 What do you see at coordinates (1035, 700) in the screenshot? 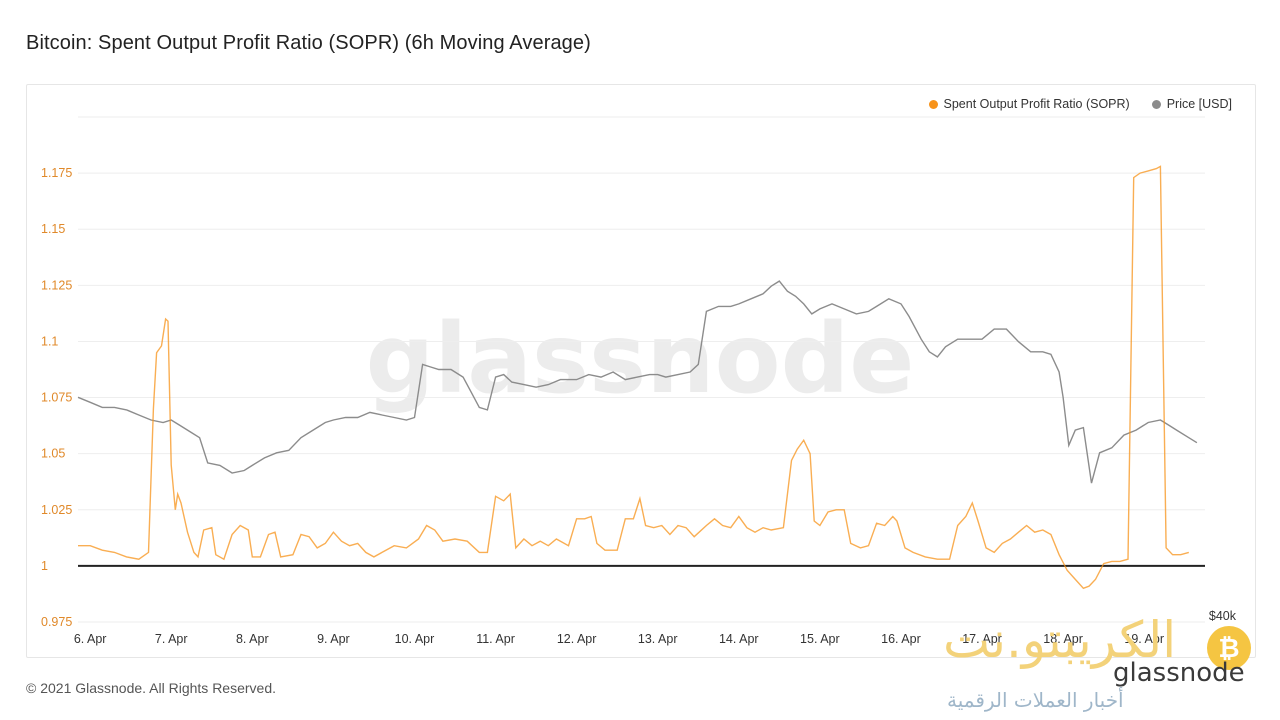
I see `logo-arabic-subtitle: أخبار العملات الرقمية` at bounding box center [1035, 700].